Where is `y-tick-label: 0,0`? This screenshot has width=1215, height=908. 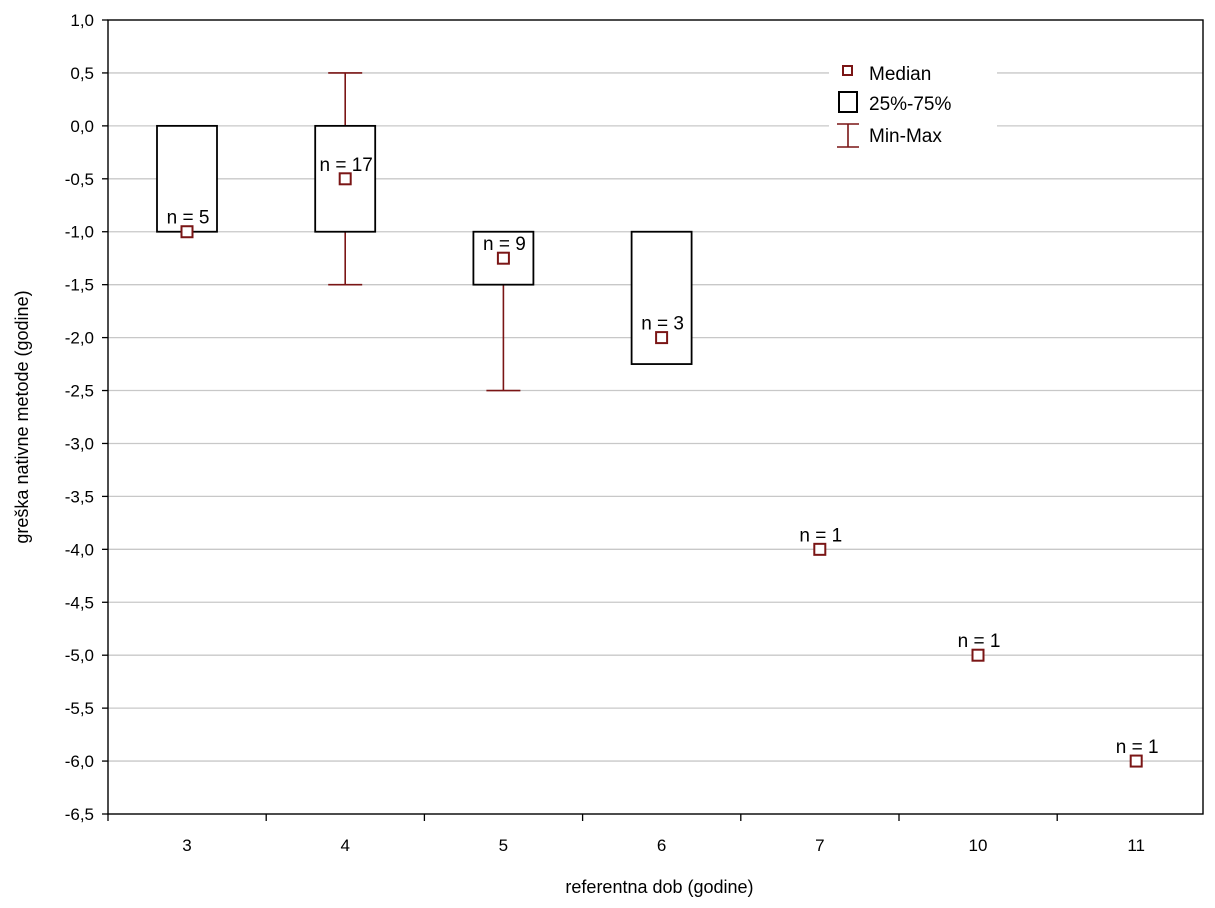
y-tick-label: 0,0 is located at coordinates (82, 126).